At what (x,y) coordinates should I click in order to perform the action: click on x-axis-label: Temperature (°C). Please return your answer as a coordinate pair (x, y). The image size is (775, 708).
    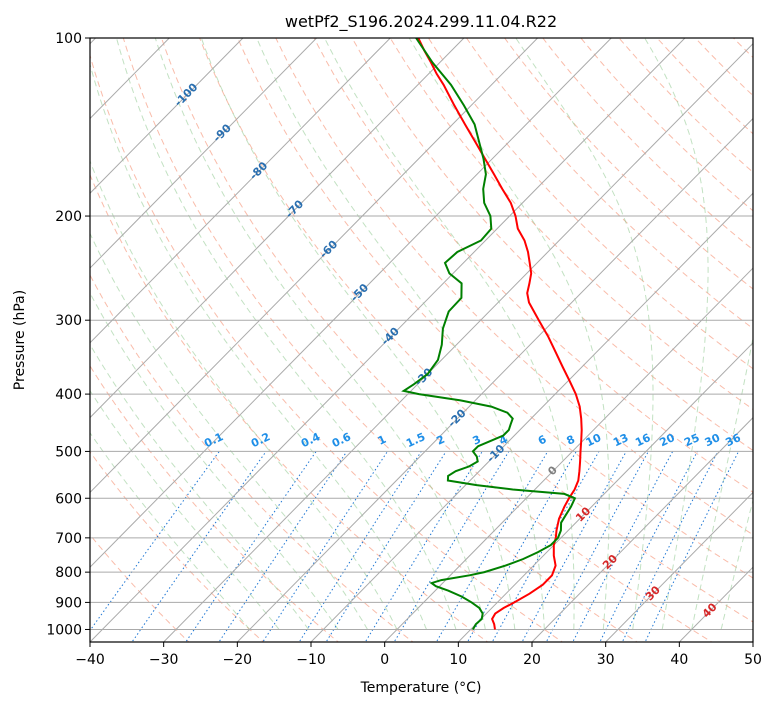
    Looking at the image, I should click on (421, 688).